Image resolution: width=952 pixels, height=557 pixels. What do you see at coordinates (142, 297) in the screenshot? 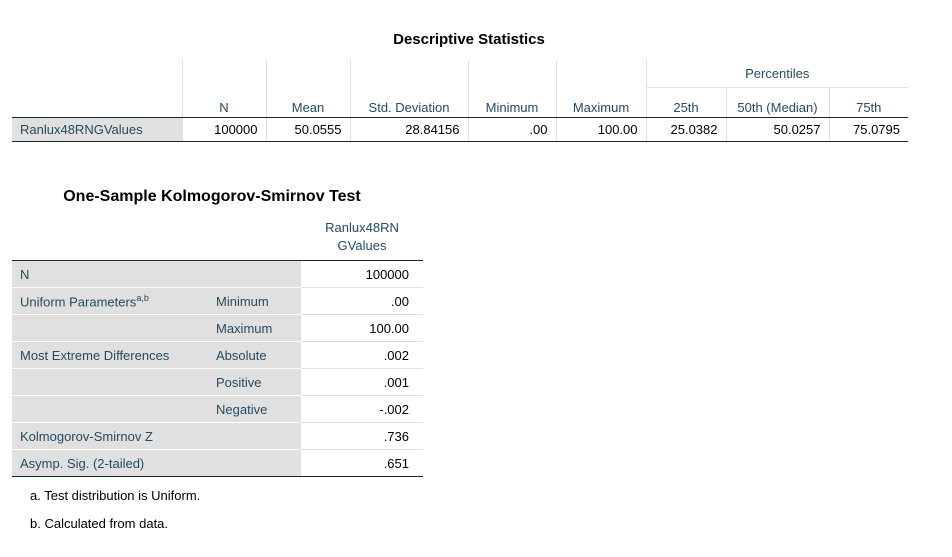
I see `footnote-marker: a,b` at bounding box center [142, 297].